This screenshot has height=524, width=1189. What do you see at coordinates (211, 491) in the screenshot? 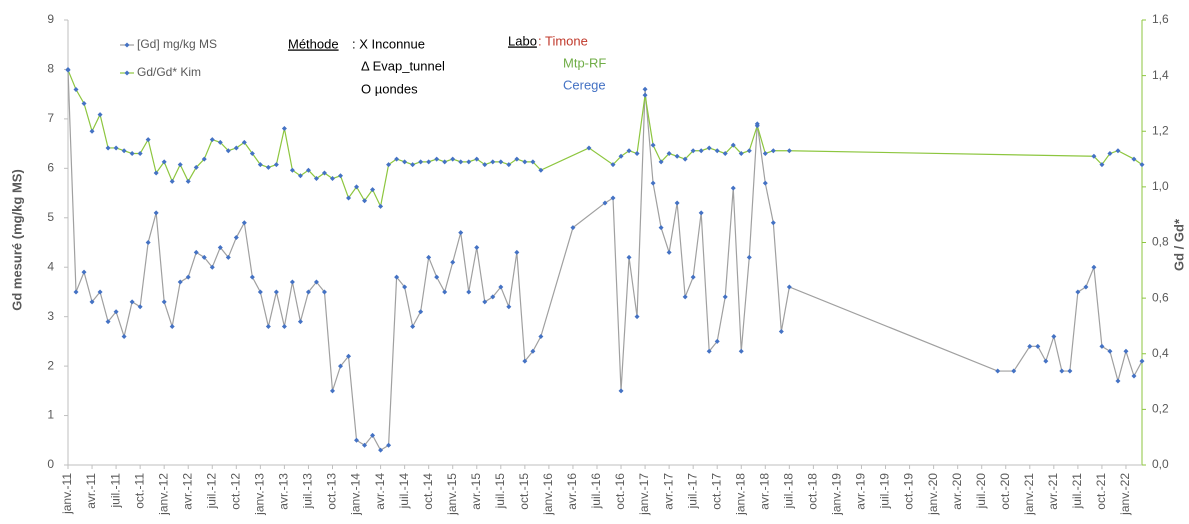
I see `x-tick-label: juil.-12` at bounding box center [211, 491].